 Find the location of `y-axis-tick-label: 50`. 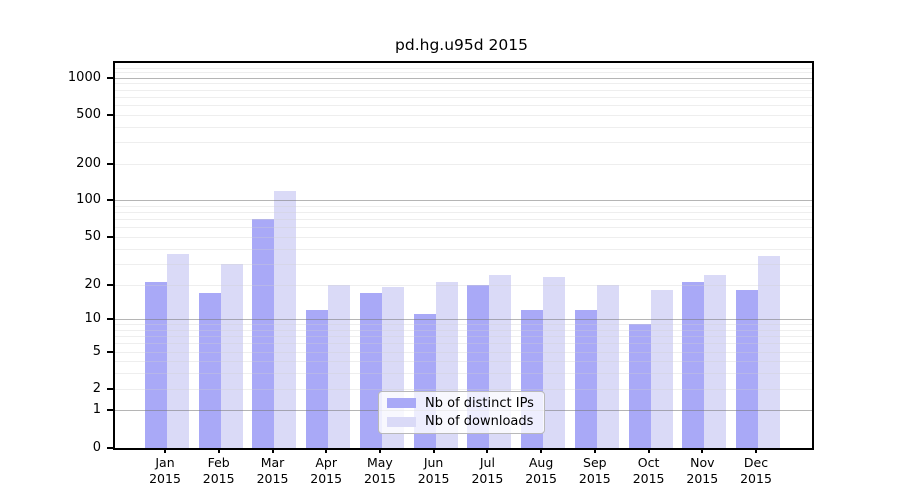

y-axis-tick-label: 50 is located at coordinates (92, 236).